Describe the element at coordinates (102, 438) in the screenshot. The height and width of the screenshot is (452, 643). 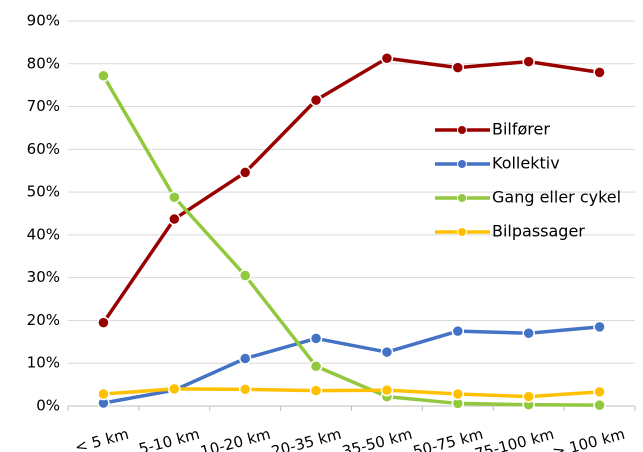
I see `x-tick-label: < 5 km` at that location.